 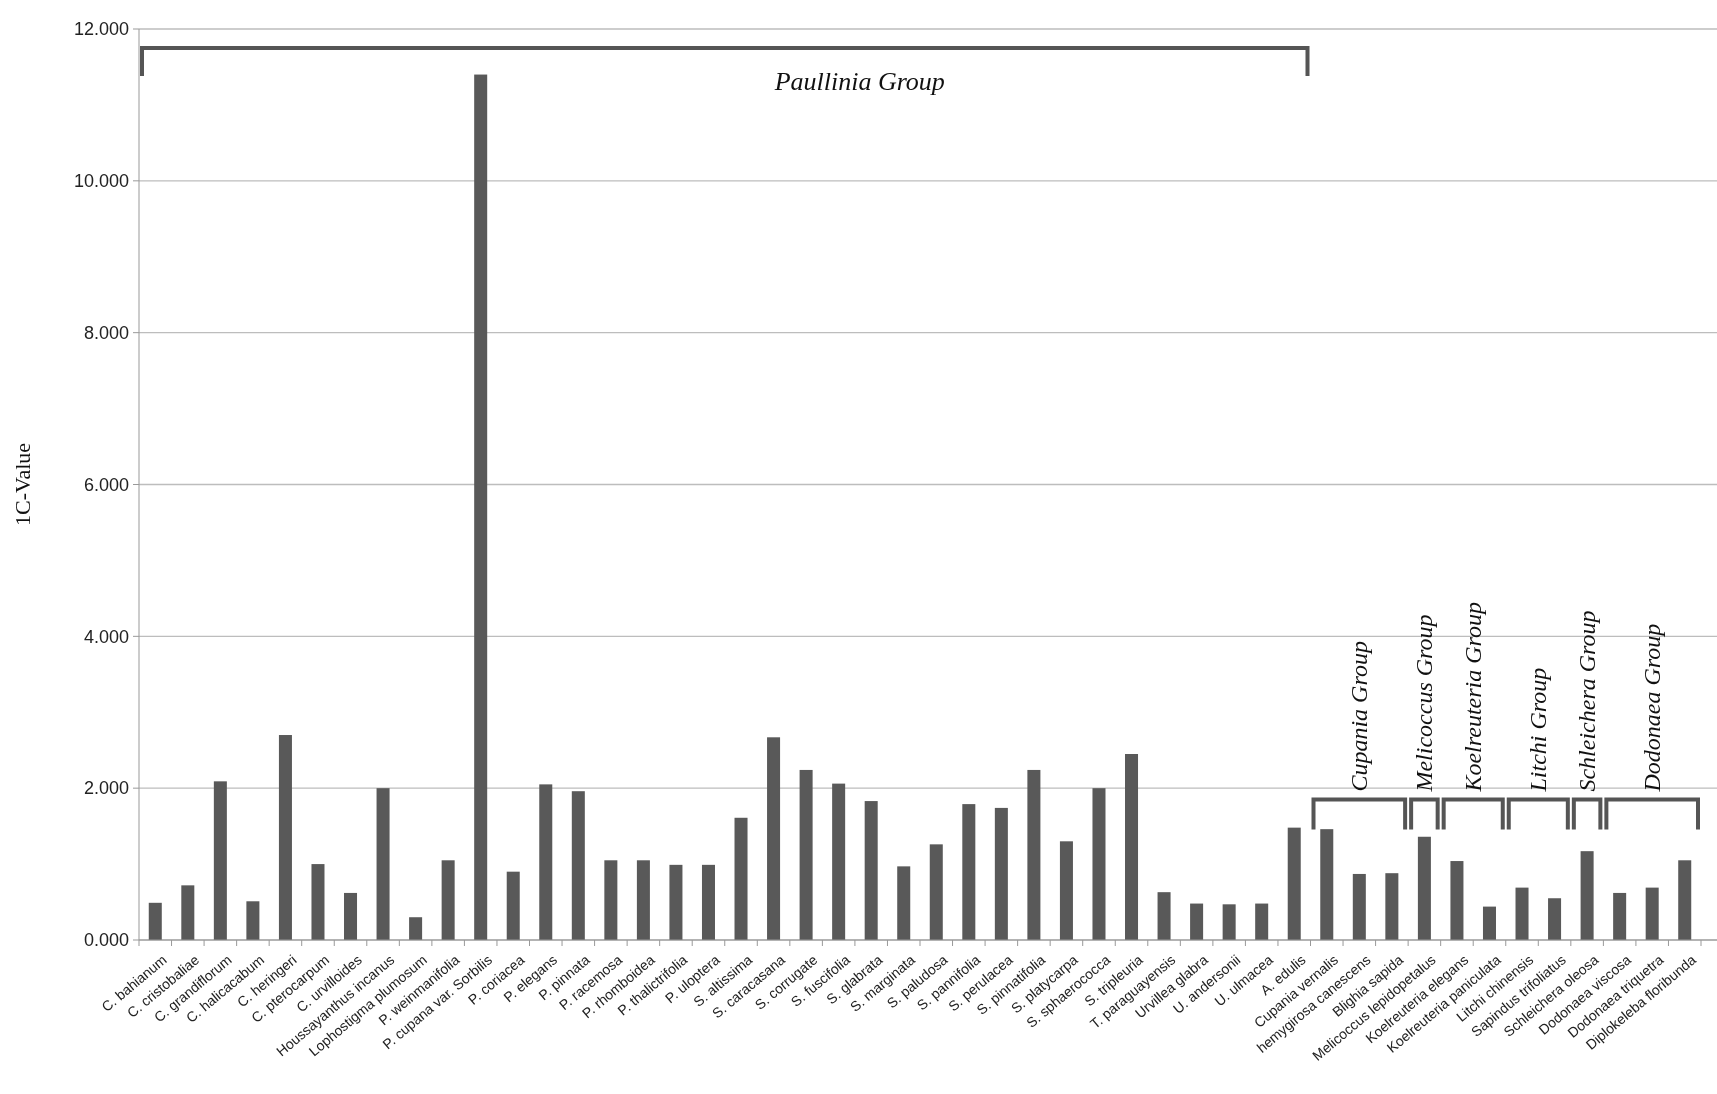 What do you see at coordinates (22, 484) in the screenshot?
I see `y-axis-title: 1C-Value` at bounding box center [22, 484].